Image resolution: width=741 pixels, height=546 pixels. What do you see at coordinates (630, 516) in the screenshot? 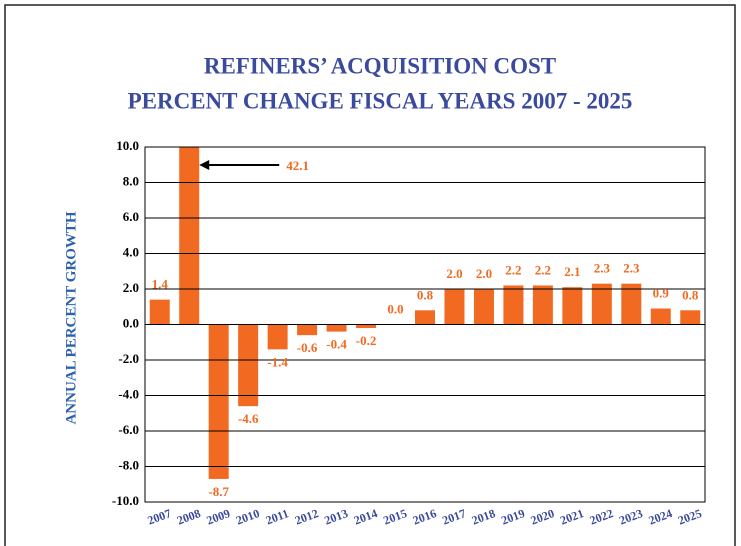
I see `x-tick-label: 2023` at bounding box center [630, 516].